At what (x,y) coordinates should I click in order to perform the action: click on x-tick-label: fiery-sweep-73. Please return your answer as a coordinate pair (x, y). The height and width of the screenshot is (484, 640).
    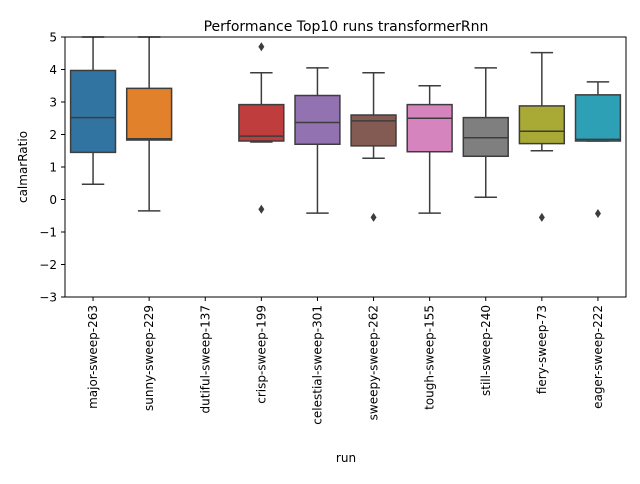
    Looking at the image, I should click on (542, 349).